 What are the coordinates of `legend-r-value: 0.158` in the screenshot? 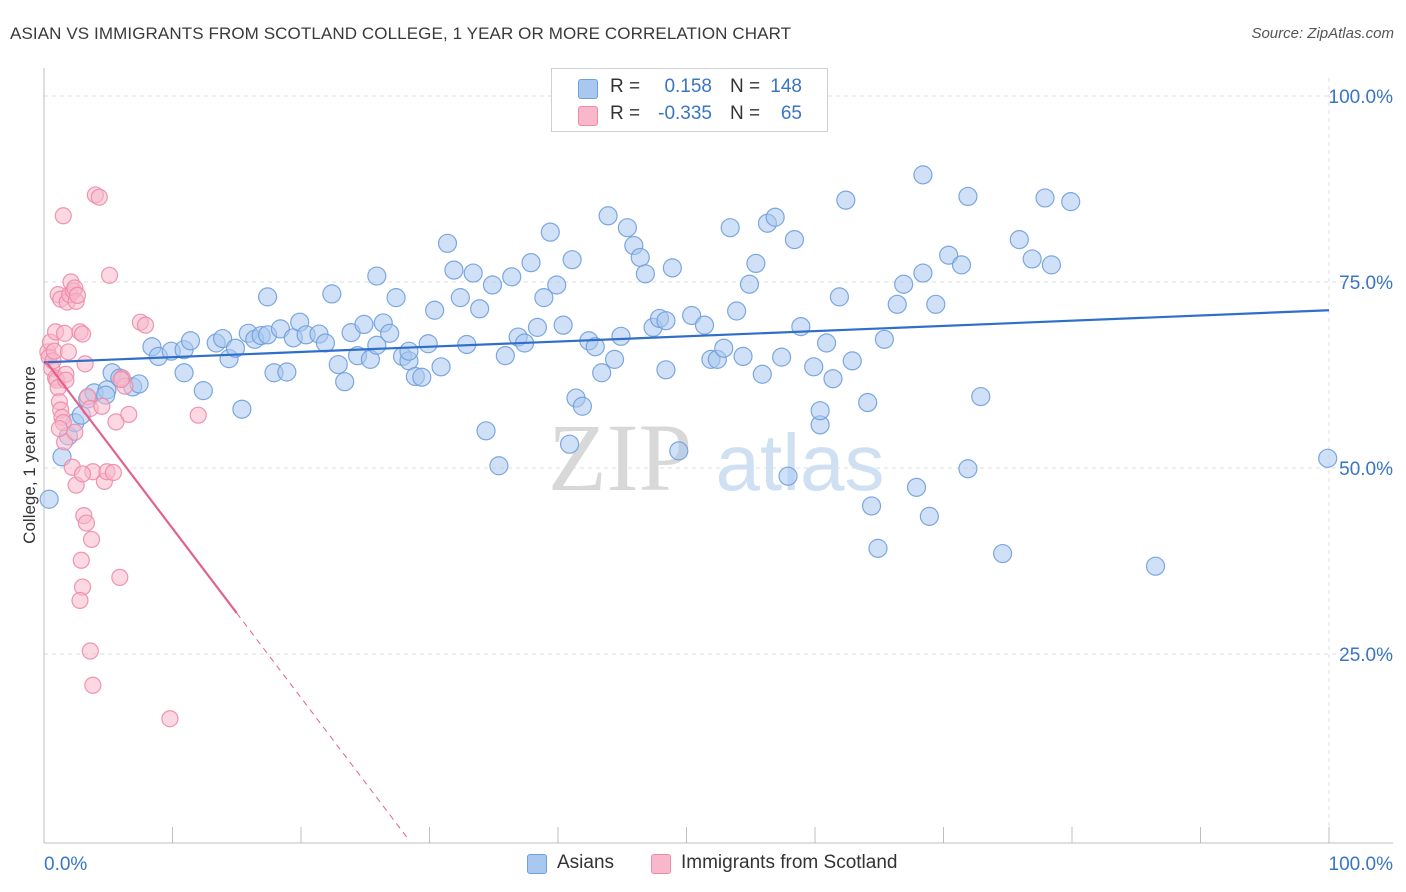 It's located at (688, 86).